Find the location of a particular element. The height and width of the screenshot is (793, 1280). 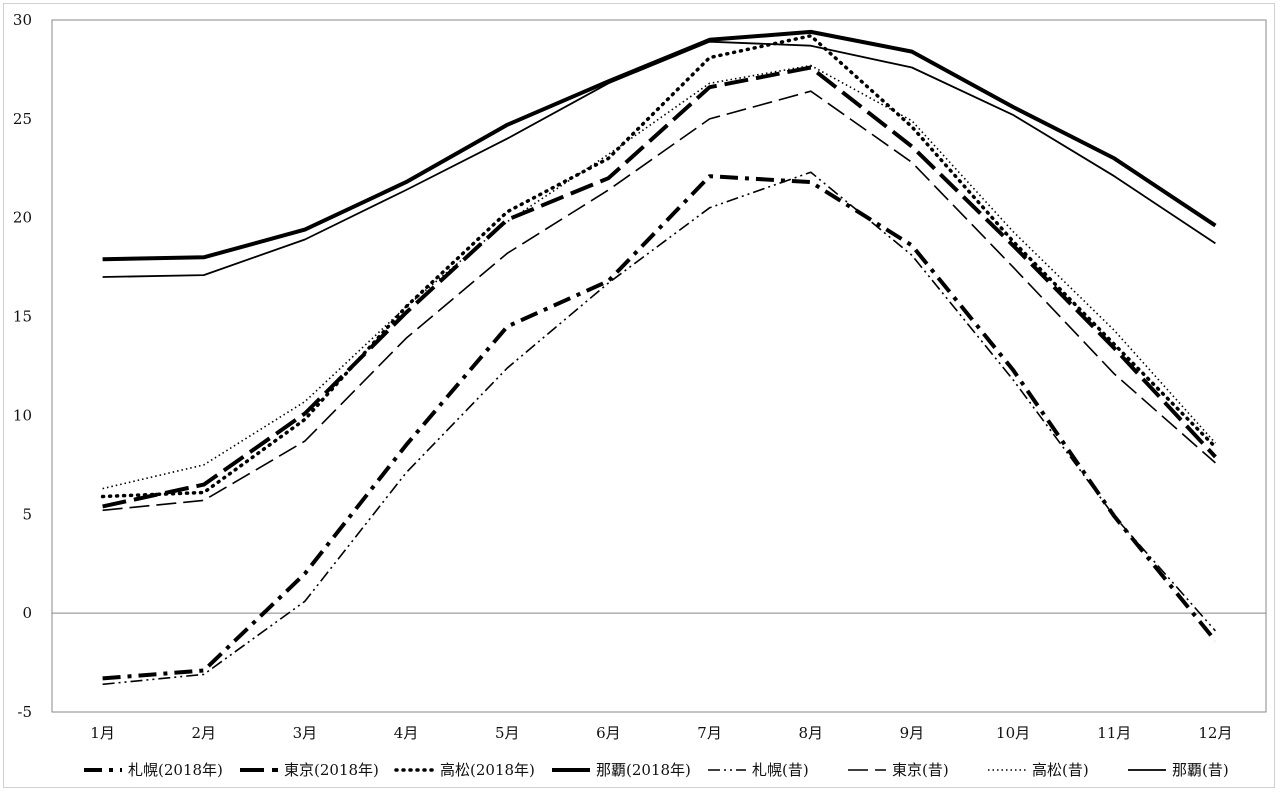

legend-label: 東京(昔) is located at coordinates (920, 770).